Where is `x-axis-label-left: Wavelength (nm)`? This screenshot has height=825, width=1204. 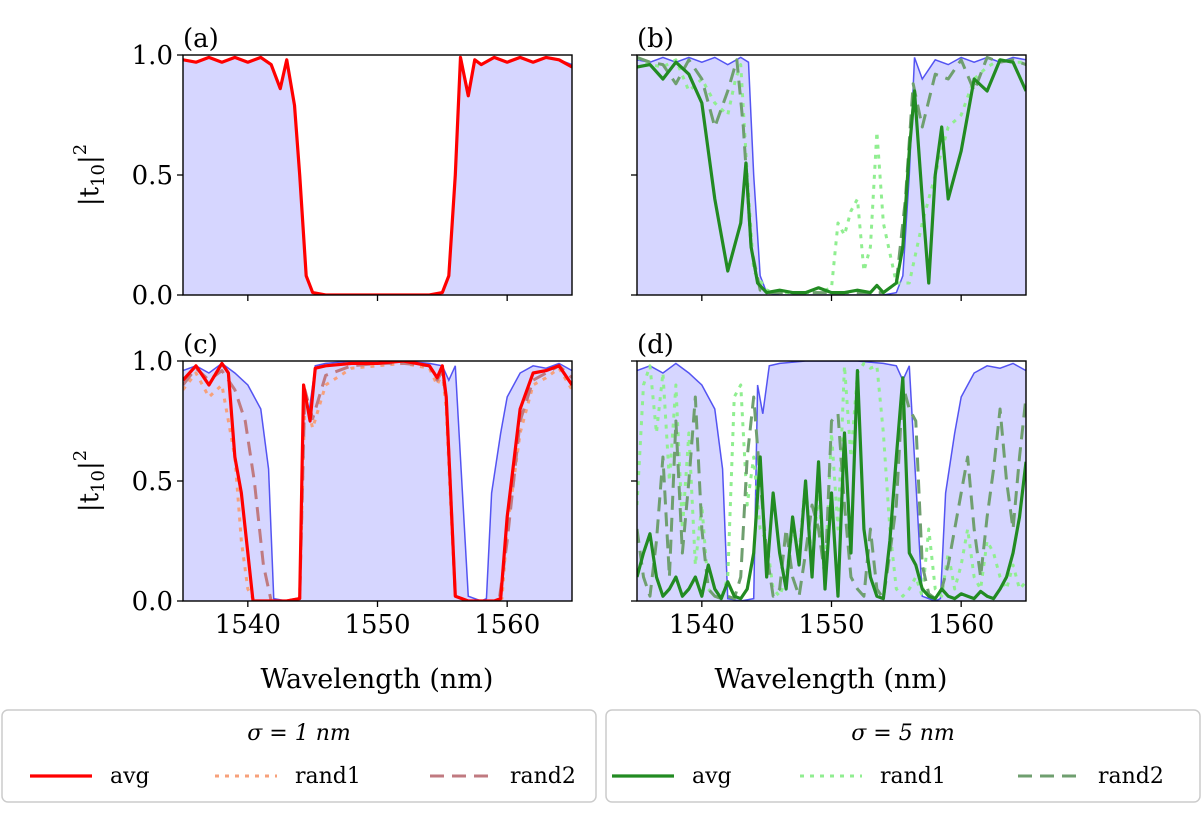 x-axis-label-left: Wavelength (nm) is located at coordinates (377, 679).